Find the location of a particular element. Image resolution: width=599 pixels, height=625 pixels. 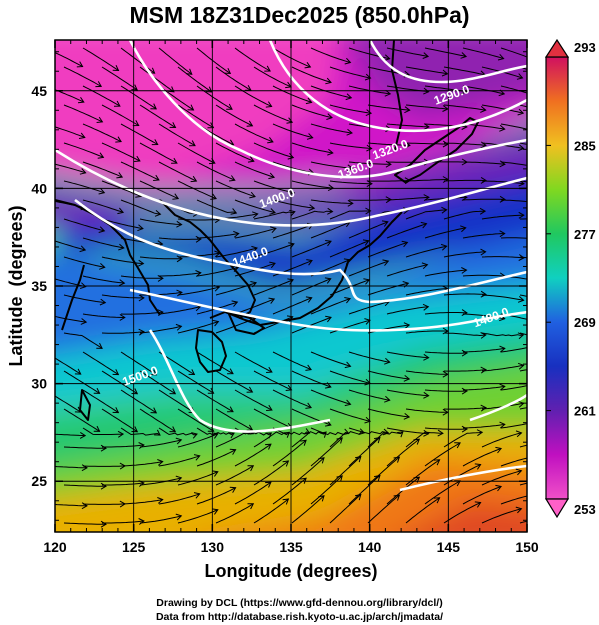

colorbar-labels: 293 285 277 269 261 253 is located at coordinates (571, 278).